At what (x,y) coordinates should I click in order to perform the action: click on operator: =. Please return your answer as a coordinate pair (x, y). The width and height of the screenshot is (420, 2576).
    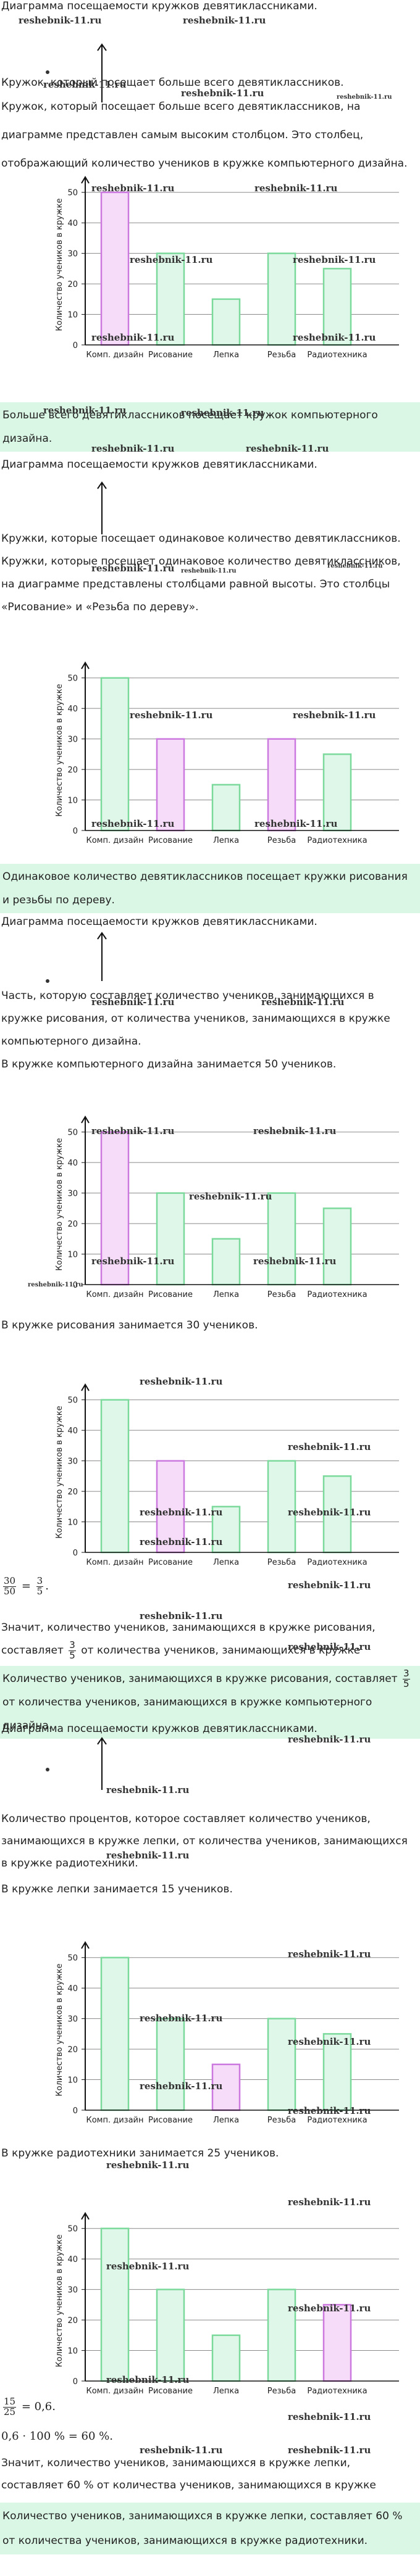
    Looking at the image, I should click on (26, 1586).